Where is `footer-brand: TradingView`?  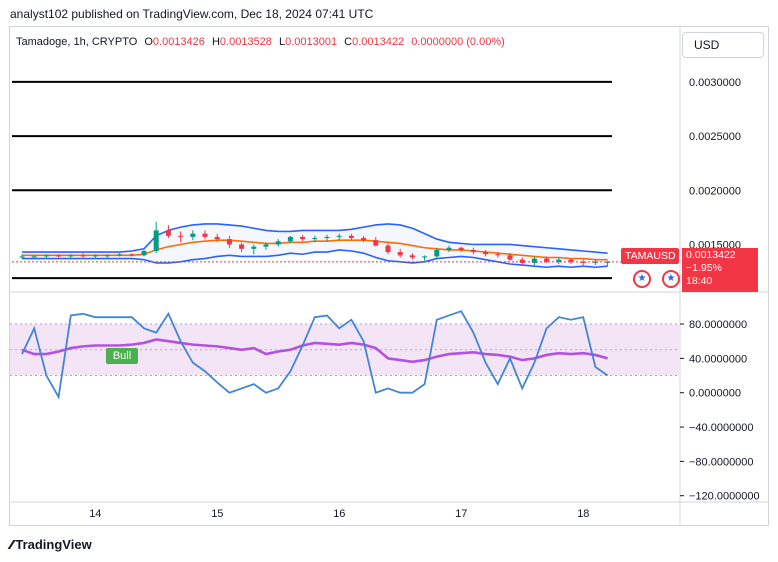
footer-brand: TradingView is located at coordinates (53, 544).